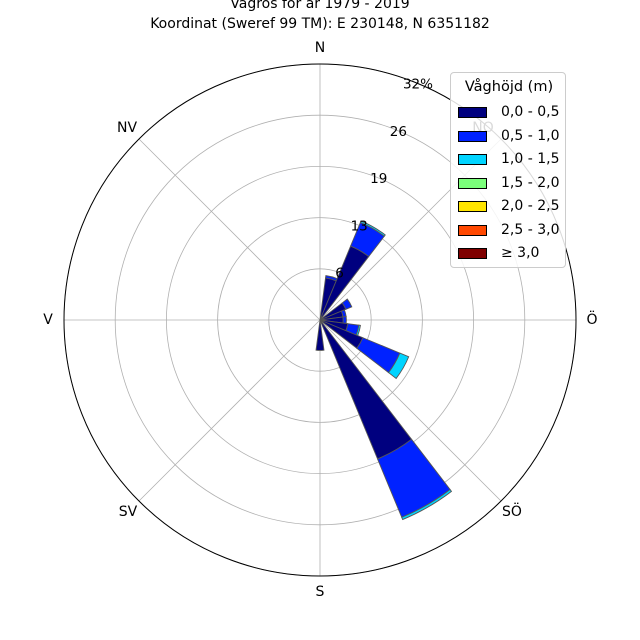 This screenshot has height=640, width=640. Describe the element at coordinates (520, 253) in the screenshot. I see `legend-label: ≥ 3,0` at that location.